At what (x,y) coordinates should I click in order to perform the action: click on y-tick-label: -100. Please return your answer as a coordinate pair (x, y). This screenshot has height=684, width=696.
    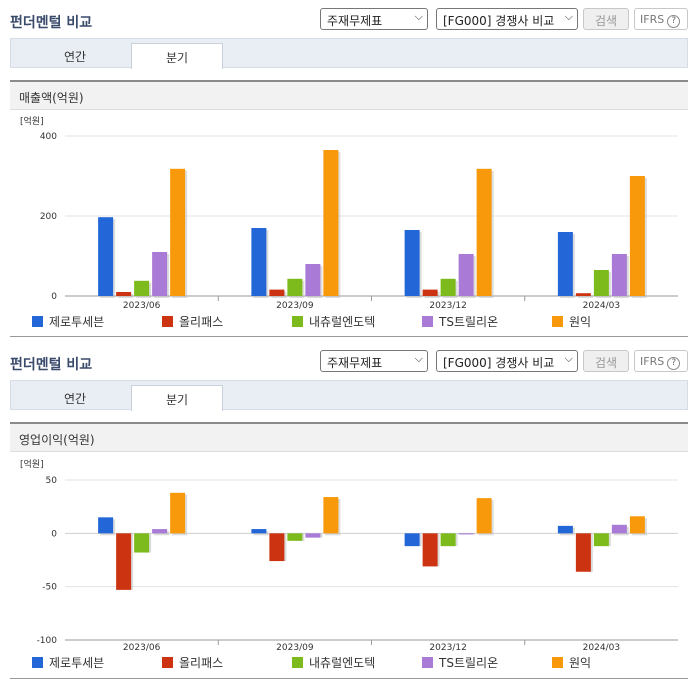
    Looking at the image, I should click on (47, 641).